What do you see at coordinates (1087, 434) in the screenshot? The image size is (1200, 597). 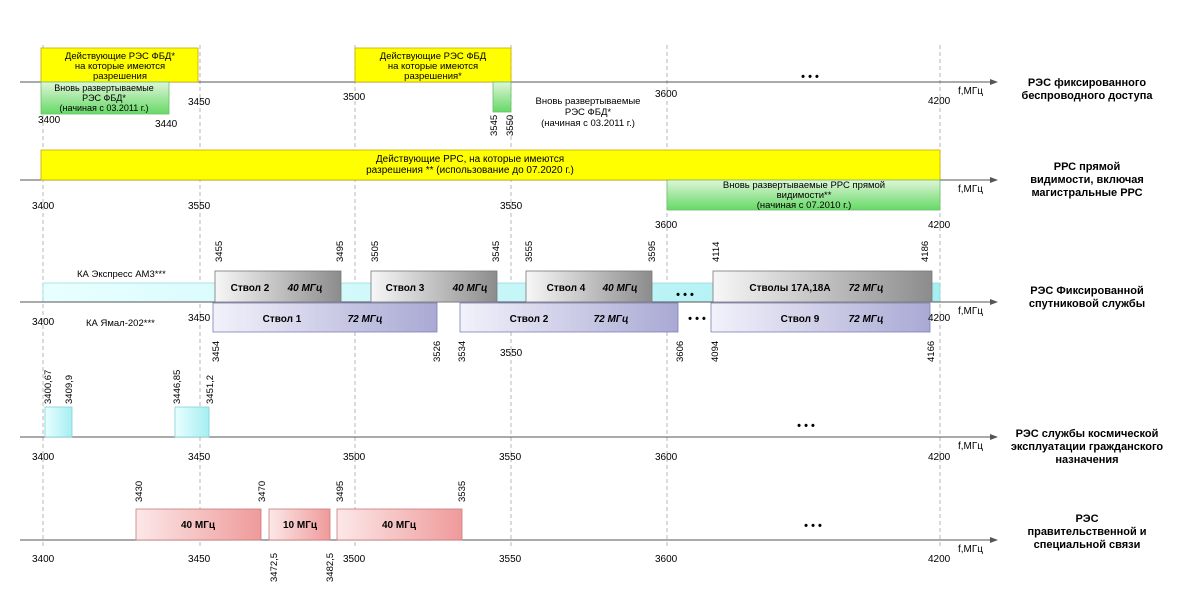 I see `service-label: РЭС службы космической` at bounding box center [1087, 434].